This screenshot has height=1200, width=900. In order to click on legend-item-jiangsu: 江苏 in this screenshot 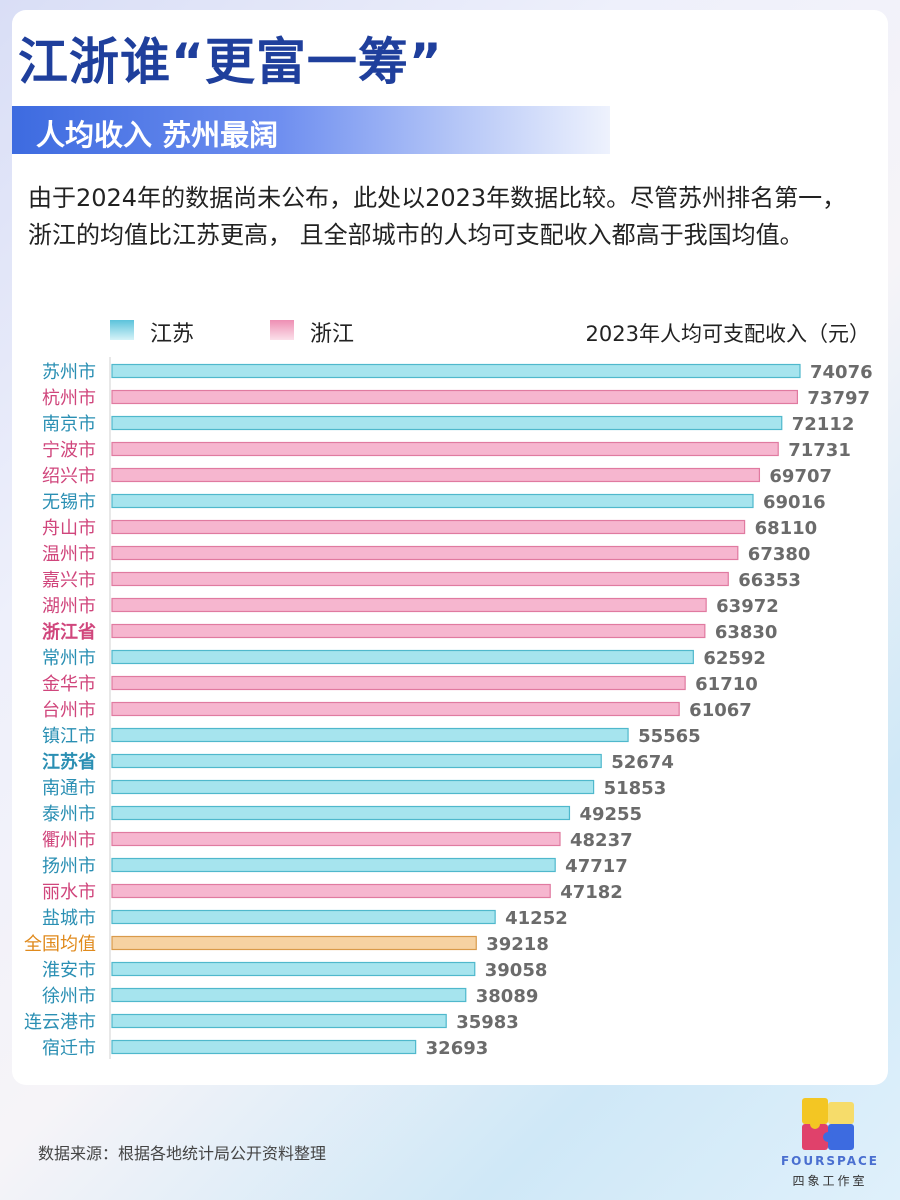, I will do `click(170, 331)`.